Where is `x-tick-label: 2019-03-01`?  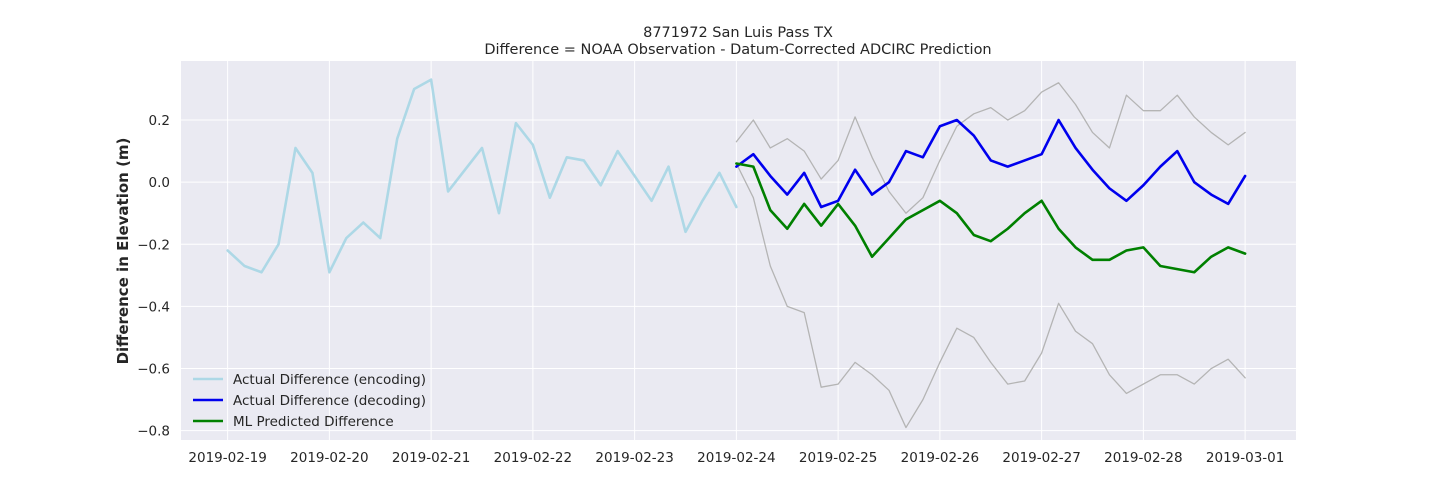
x-tick-label: 2019-03-01 is located at coordinates (1245, 458).